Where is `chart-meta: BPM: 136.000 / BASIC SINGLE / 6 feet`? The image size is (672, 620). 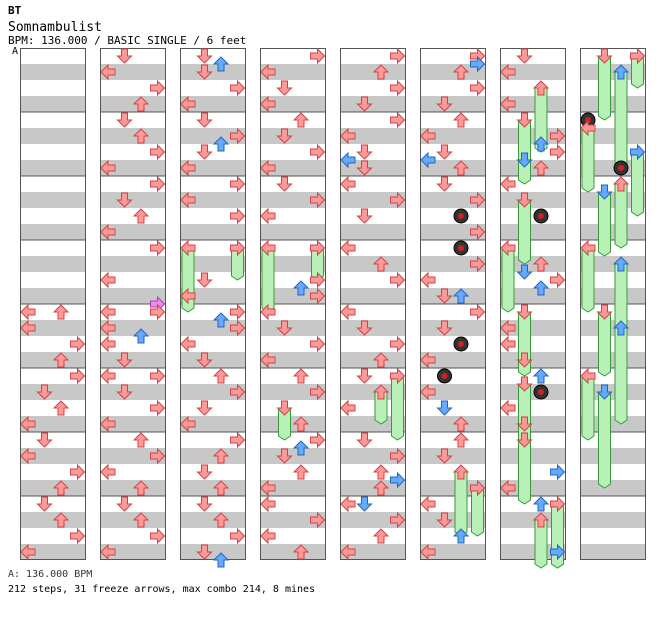
chart-meta: BPM: 136.000 / BASIC SINGLE / 6 feet is located at coordinates (127, 40).